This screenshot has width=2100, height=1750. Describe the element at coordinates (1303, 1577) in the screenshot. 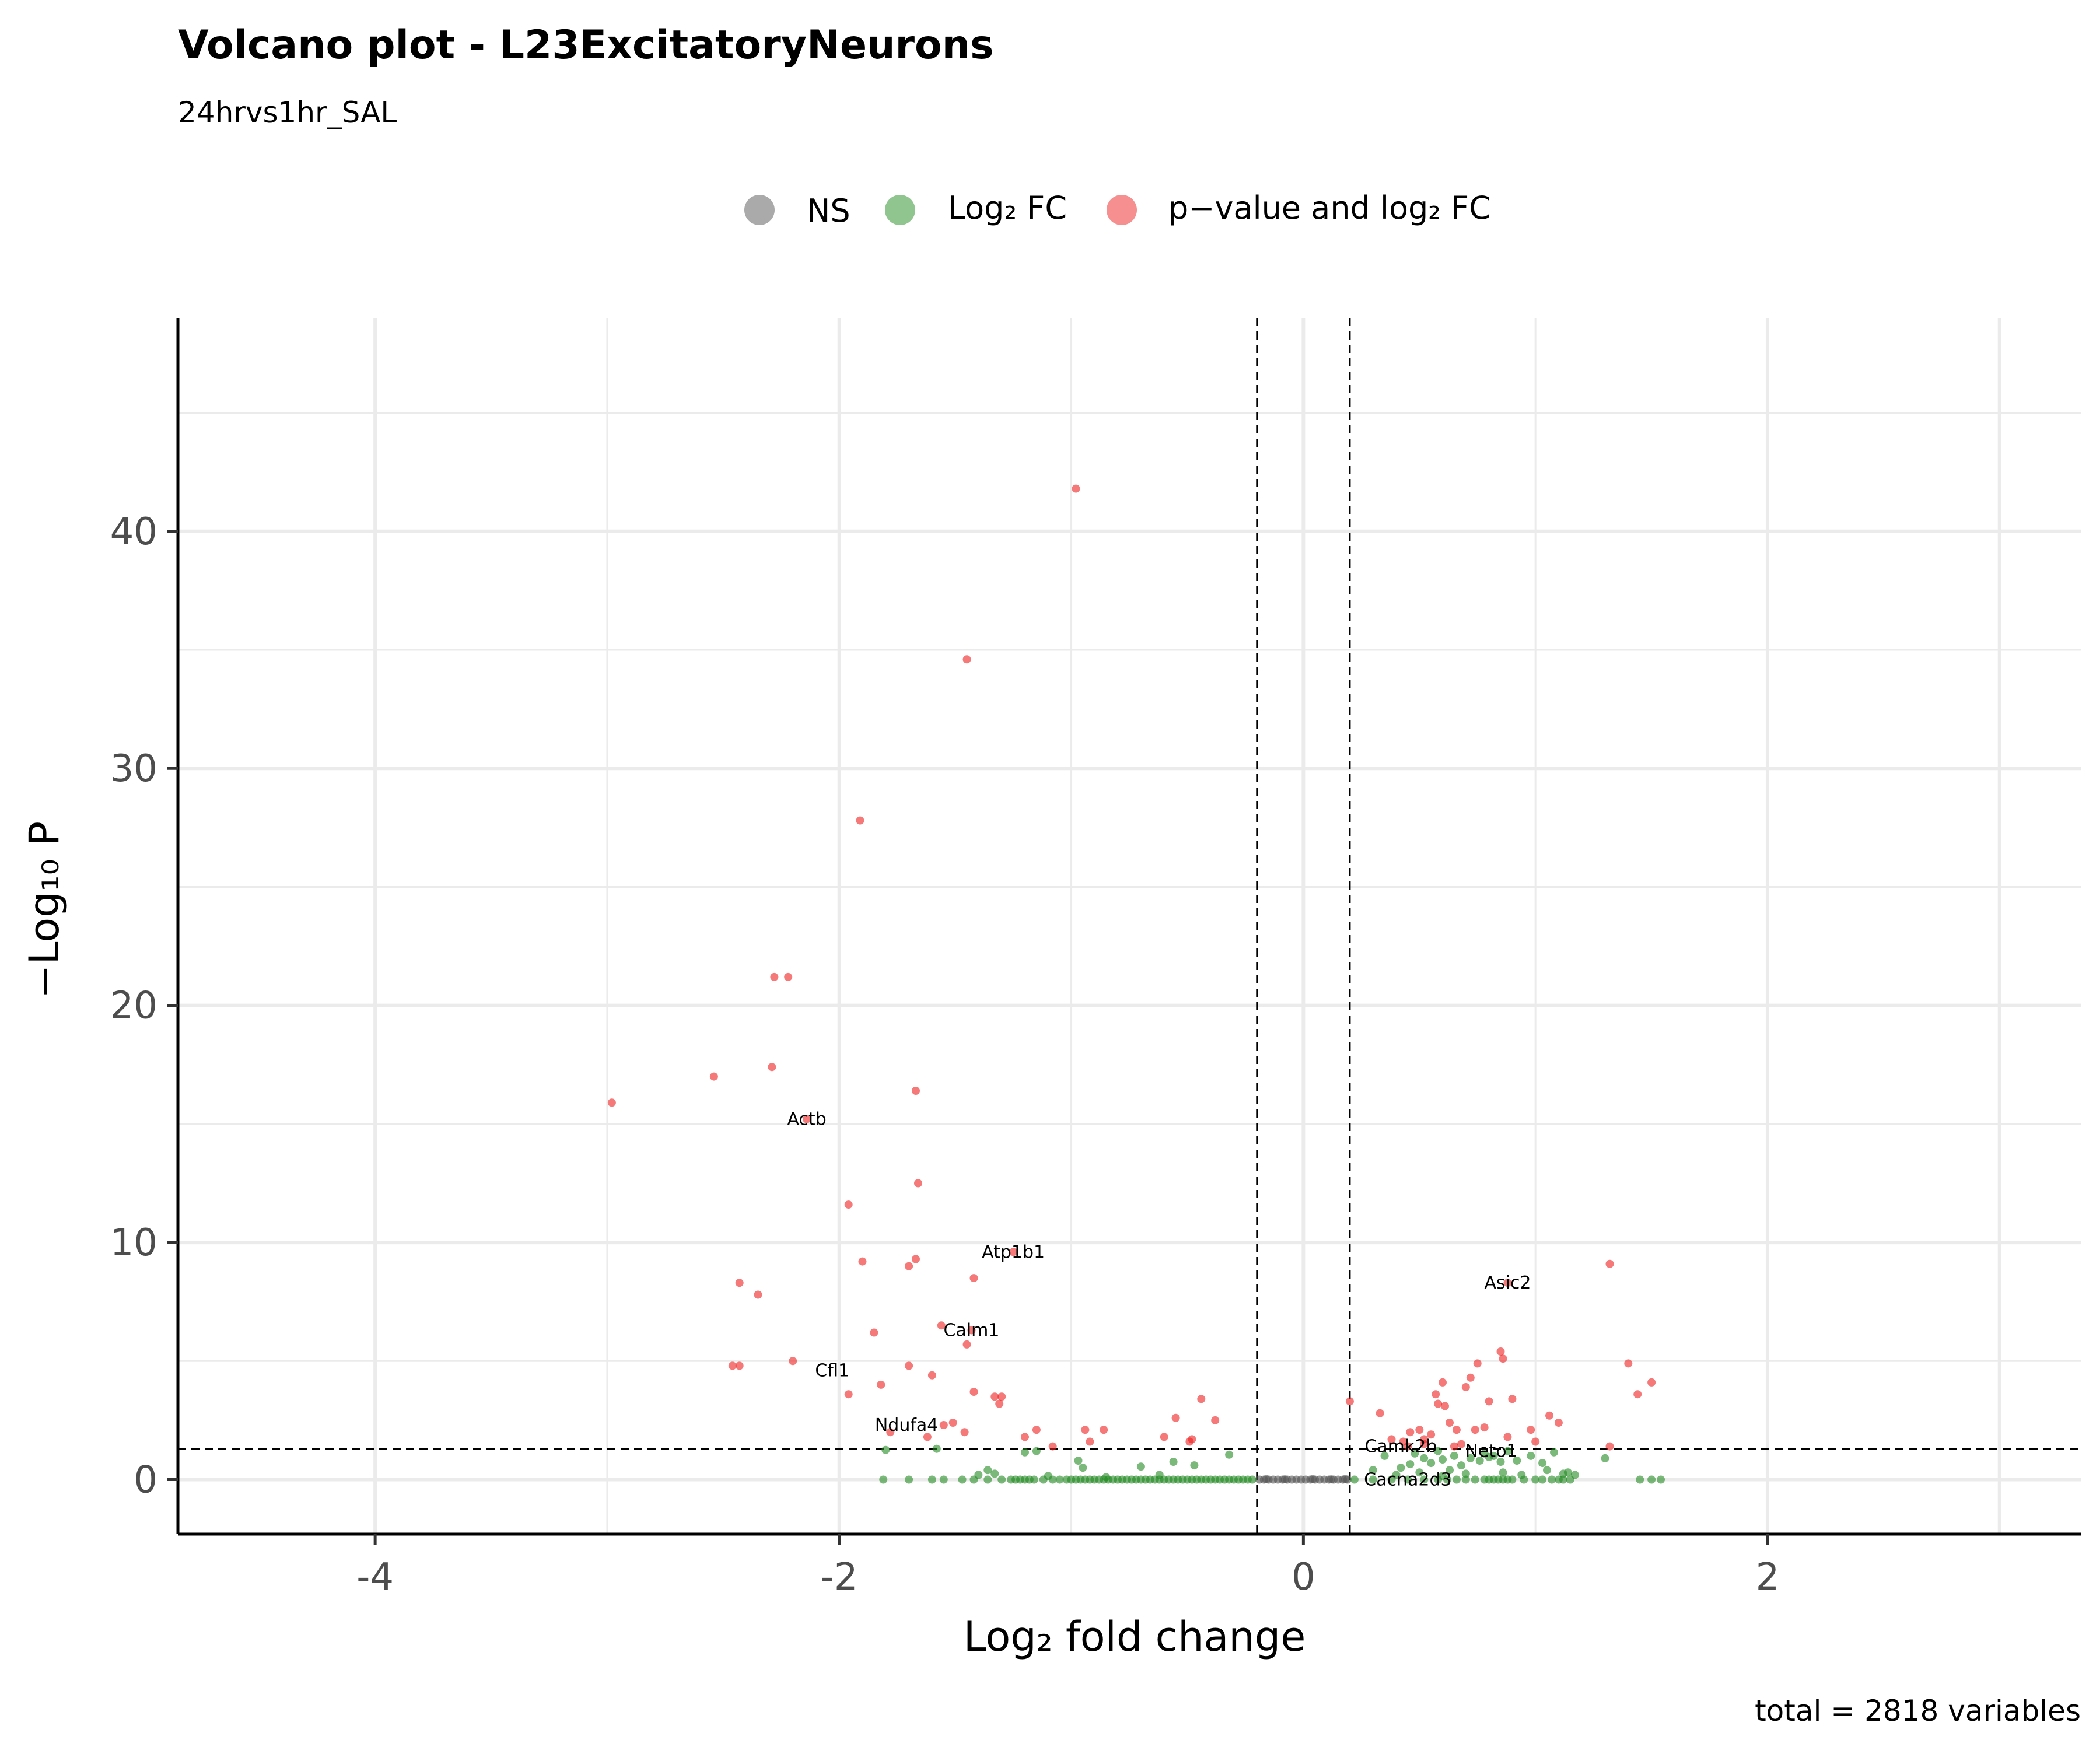

I see `x-tick-label: 0` at that location.